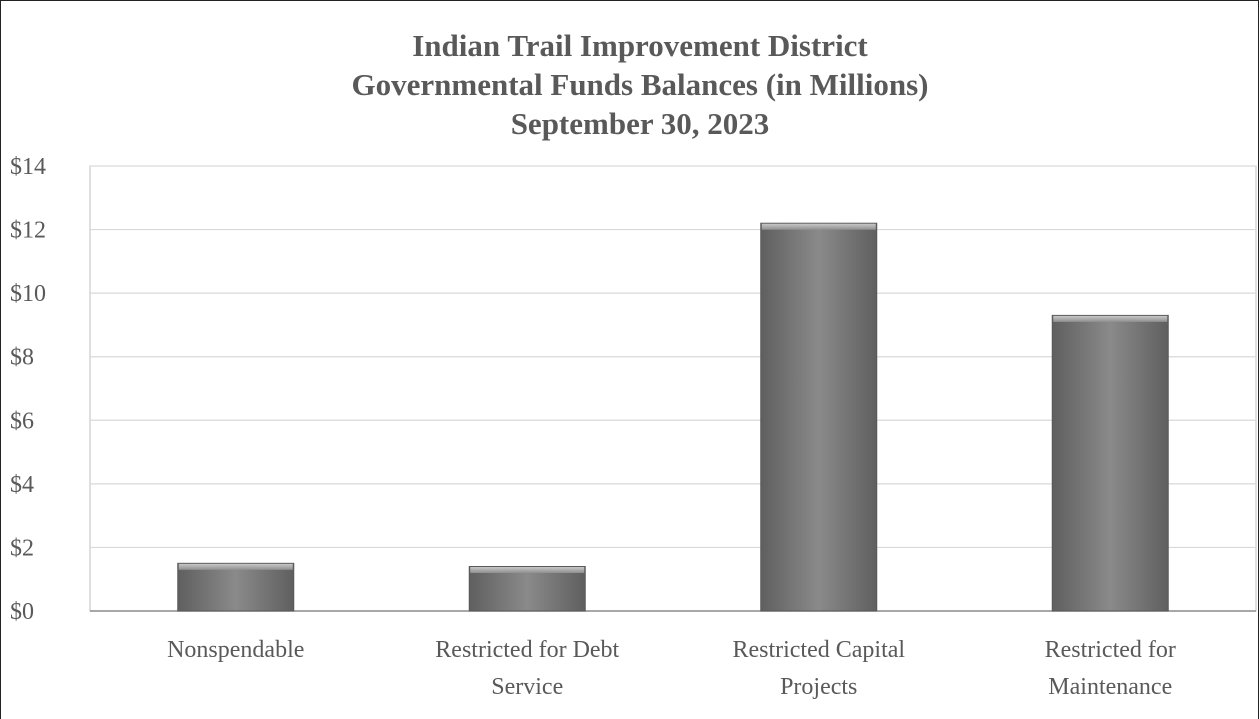  Describe the element at coordinates (527, 650) in the screenshot. I see `x-tick-label: Restricted for Debt` at that location.